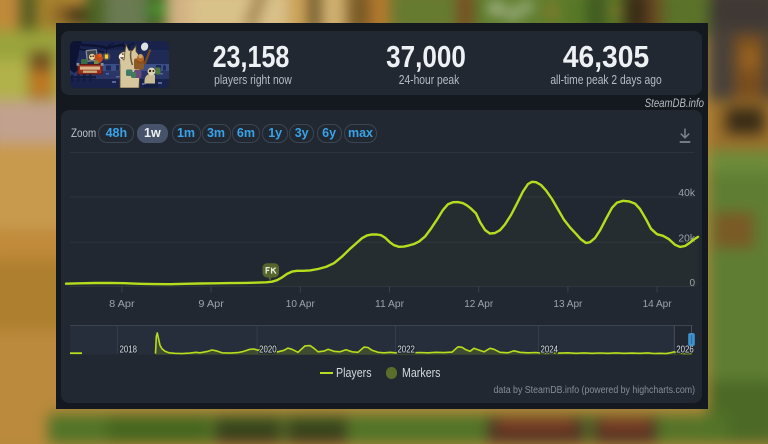  What do you see at coordinates (692, 283) in the screenshot?
I see `svg-text: 0` at bounding box center [692, 283].